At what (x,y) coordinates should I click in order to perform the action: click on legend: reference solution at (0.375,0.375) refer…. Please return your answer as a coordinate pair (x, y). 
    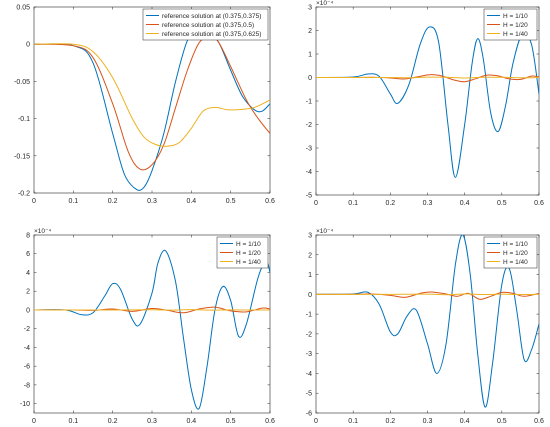
    Looking at the image, I should click on (205, 24).